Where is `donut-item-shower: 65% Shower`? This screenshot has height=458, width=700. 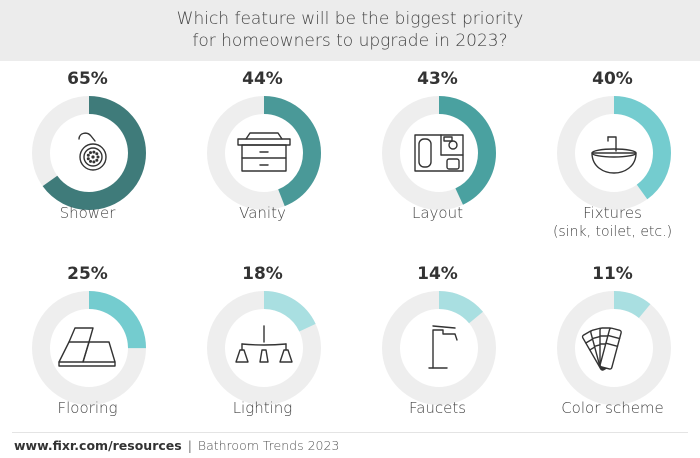 donut-item-shower: 65% Shower is located at coordinates (87, 156).